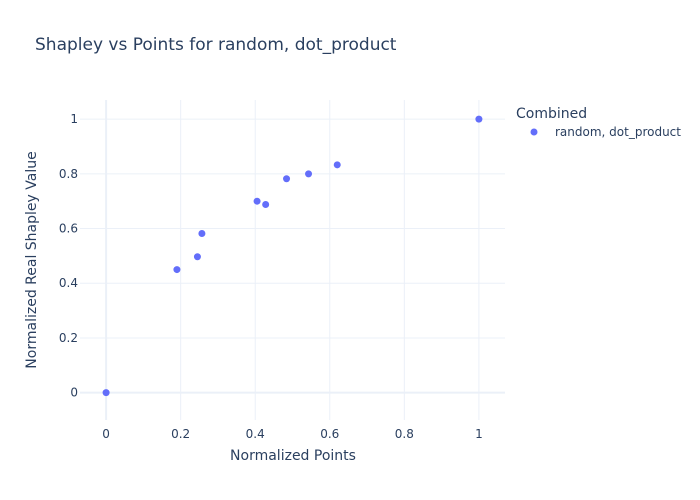  What do you see at coordinates (68, 283) in the screenshot?
I see `y-tick-label: 0.4` at bounding box center [68, 283].